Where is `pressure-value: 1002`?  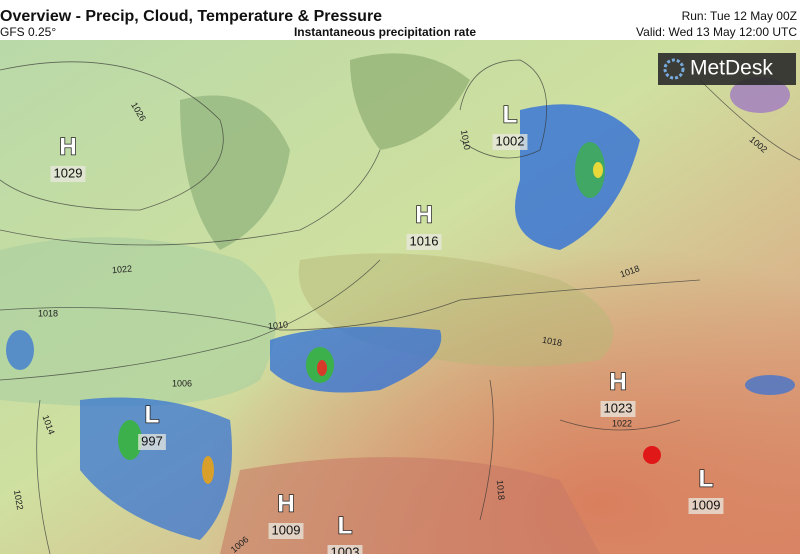 pressure-value: 1002 is located at coordinates (510, 140).